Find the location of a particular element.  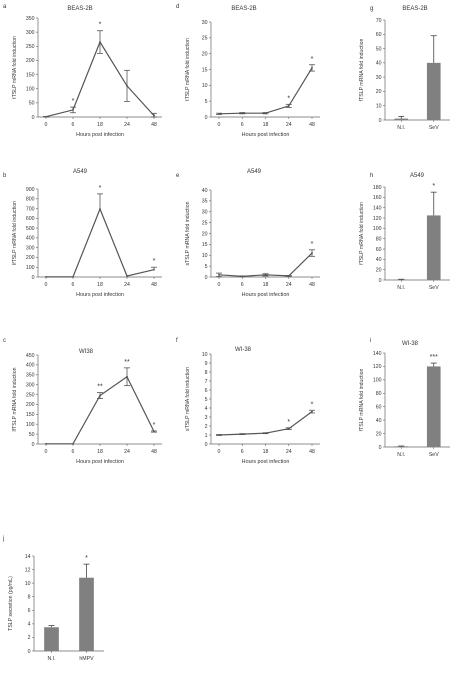

y-tick-label: 1 is located at coordinates (206, 436).